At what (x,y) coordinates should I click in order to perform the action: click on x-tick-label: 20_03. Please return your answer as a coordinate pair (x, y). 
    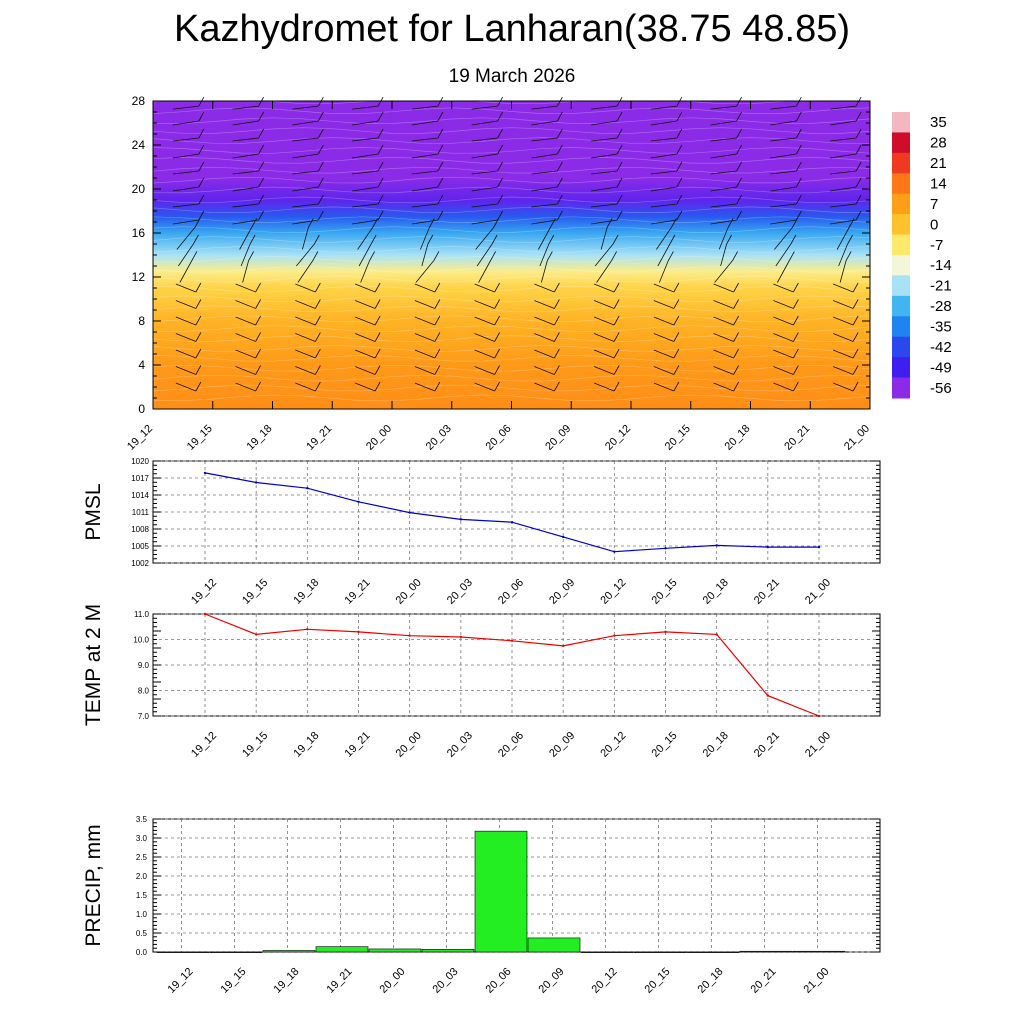
    Looking at the image, I should click on (446, 981).